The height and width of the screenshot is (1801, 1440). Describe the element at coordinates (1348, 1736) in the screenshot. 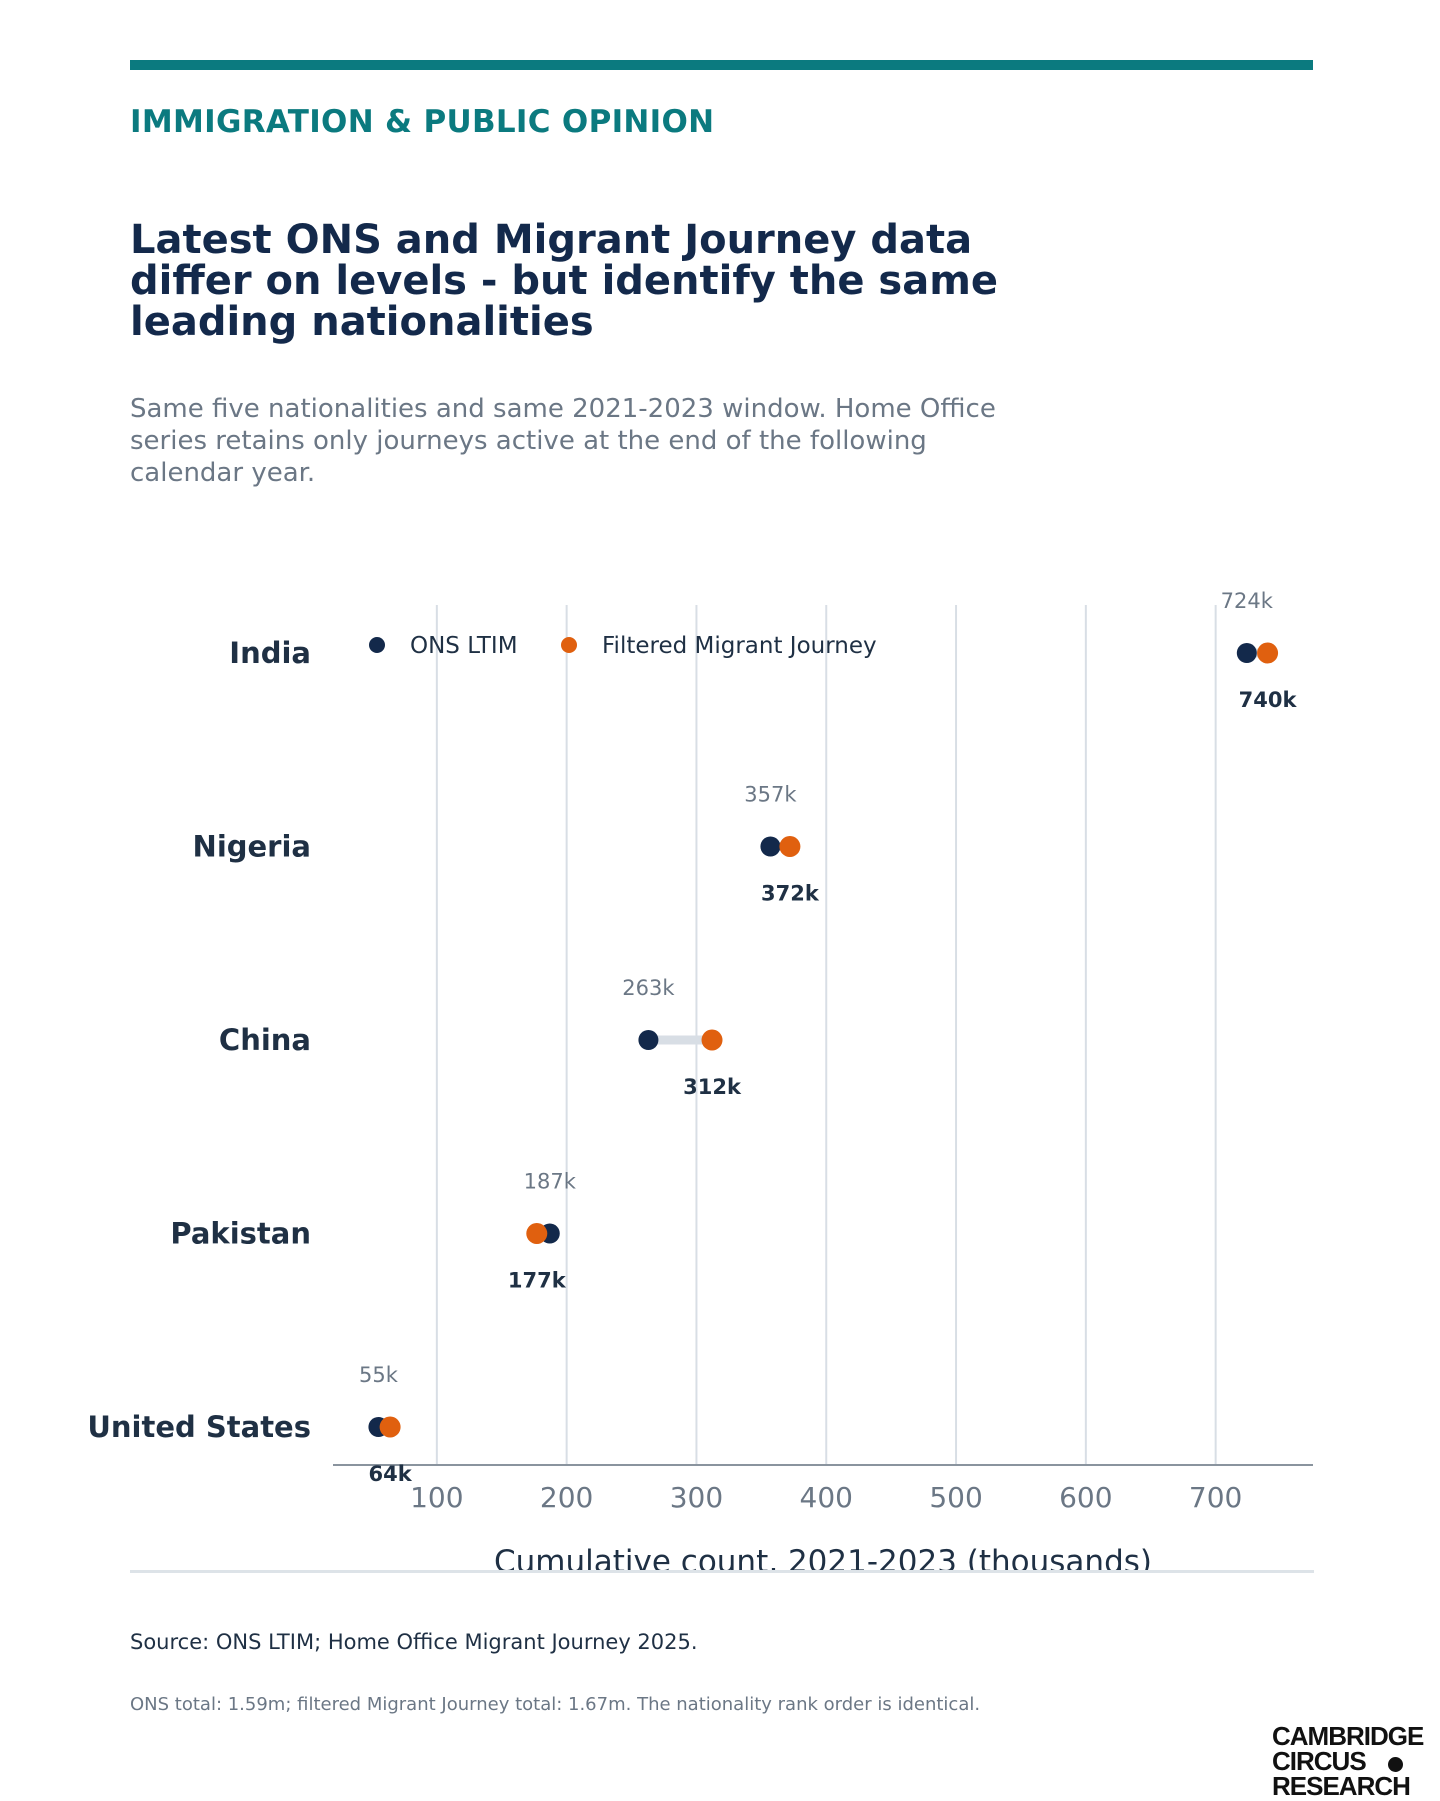

I see `logo-line-1: CAMBRIDGE` at that location.